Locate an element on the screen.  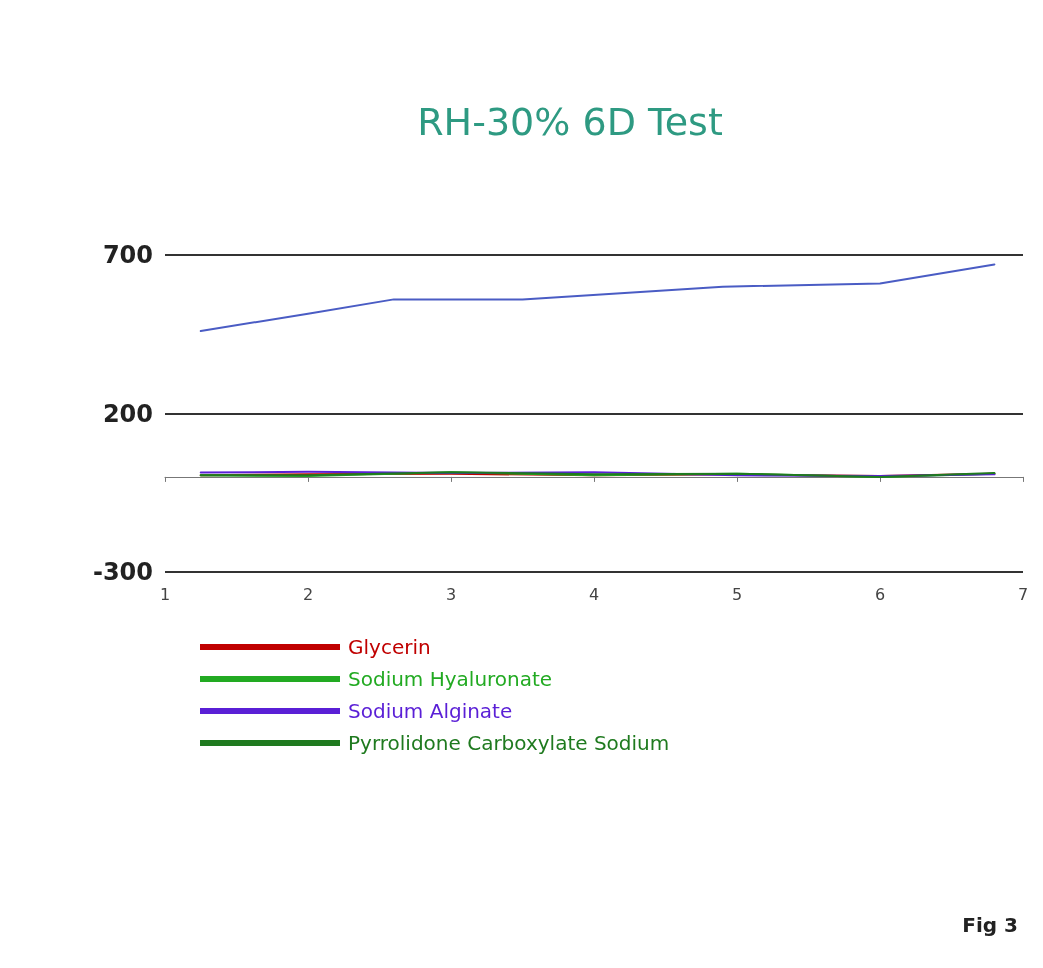
text: Sodium Hyaluronate is located at coordinates (450, 679).